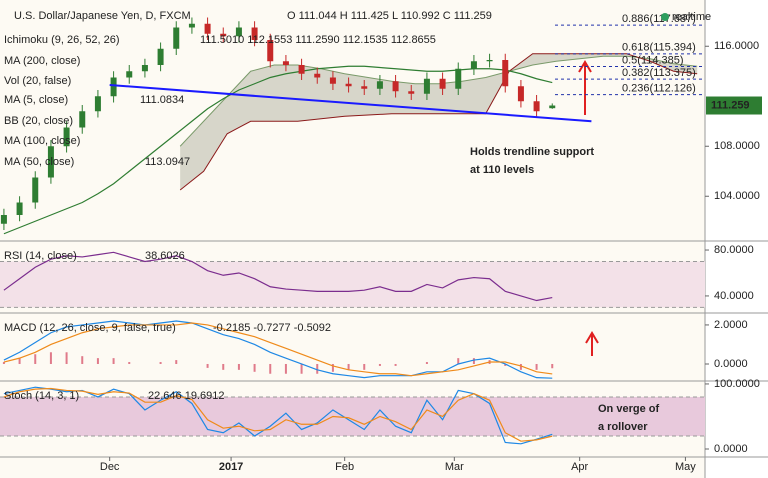  Describe the element at coordinates (737, 384) in the screenshot. I see `y-tick-label: 100.0000` at that location.